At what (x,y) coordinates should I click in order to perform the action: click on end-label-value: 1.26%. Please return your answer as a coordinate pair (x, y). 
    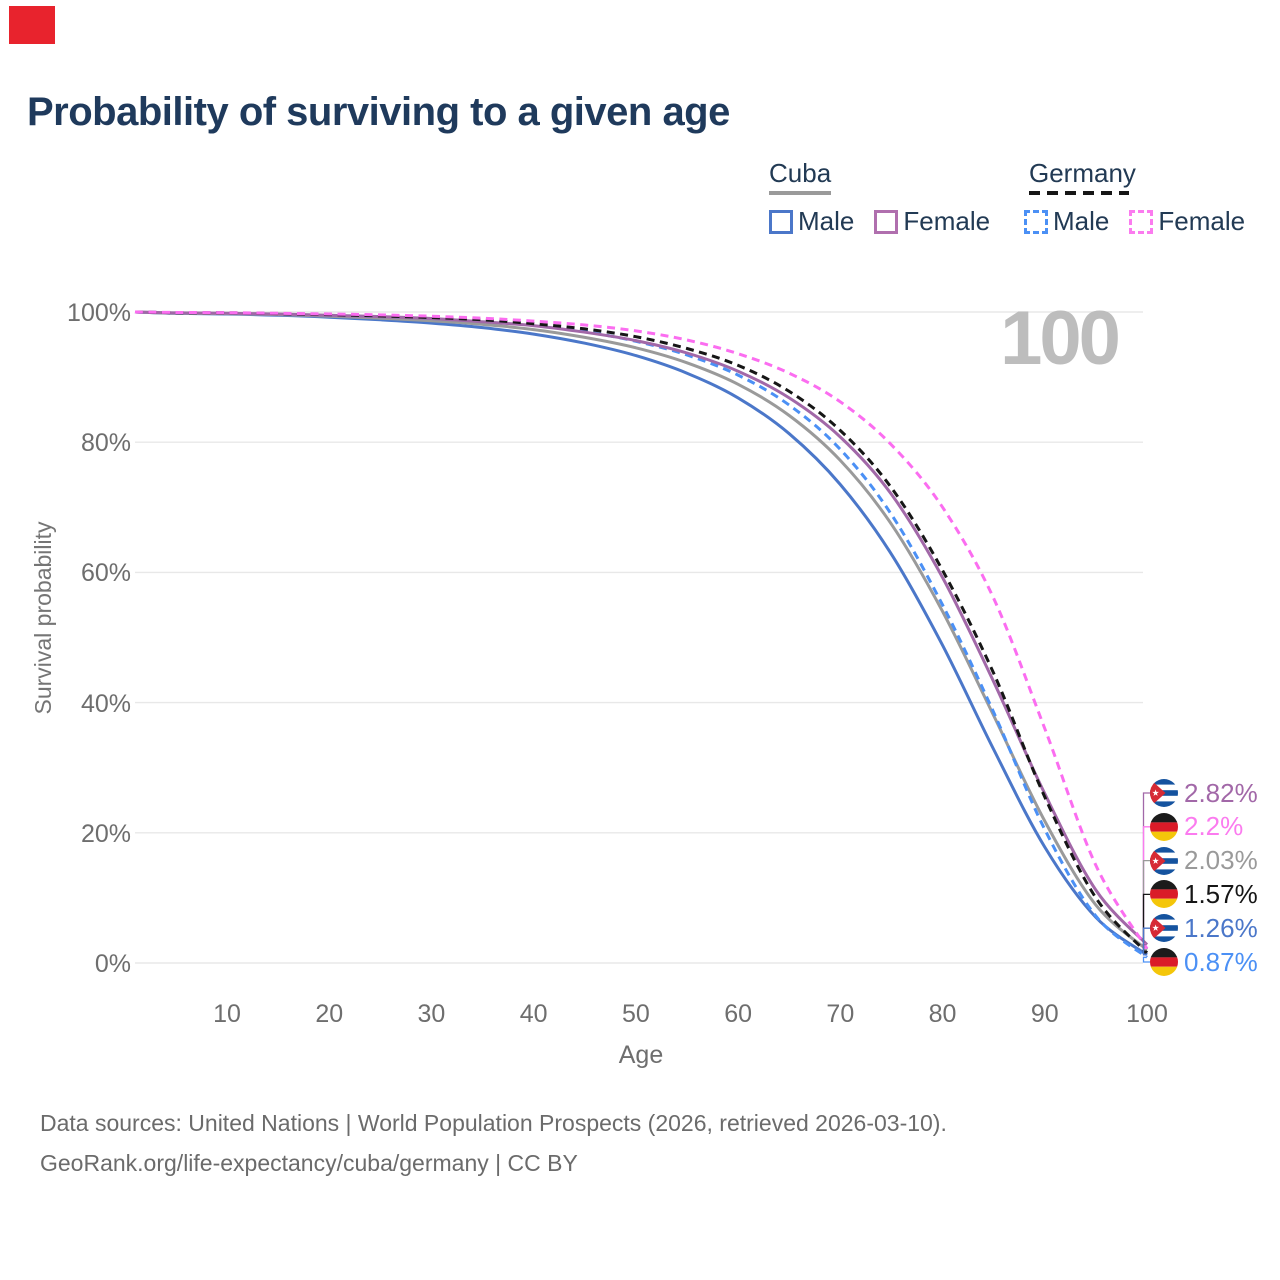
    Looking at the image, I should click on (1221, 927).